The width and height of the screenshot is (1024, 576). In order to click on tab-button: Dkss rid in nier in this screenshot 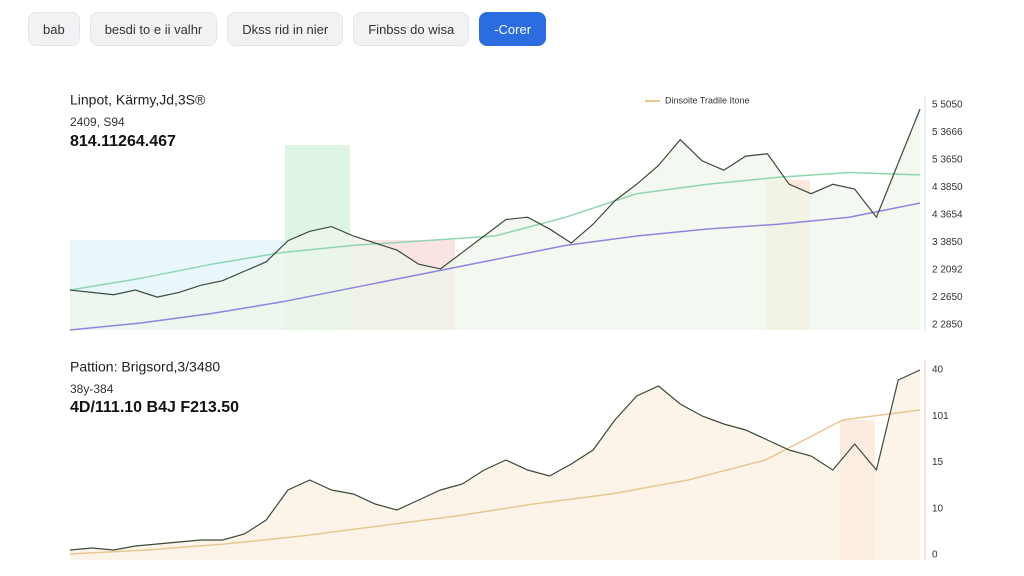, I will do `click(285, 29)`.